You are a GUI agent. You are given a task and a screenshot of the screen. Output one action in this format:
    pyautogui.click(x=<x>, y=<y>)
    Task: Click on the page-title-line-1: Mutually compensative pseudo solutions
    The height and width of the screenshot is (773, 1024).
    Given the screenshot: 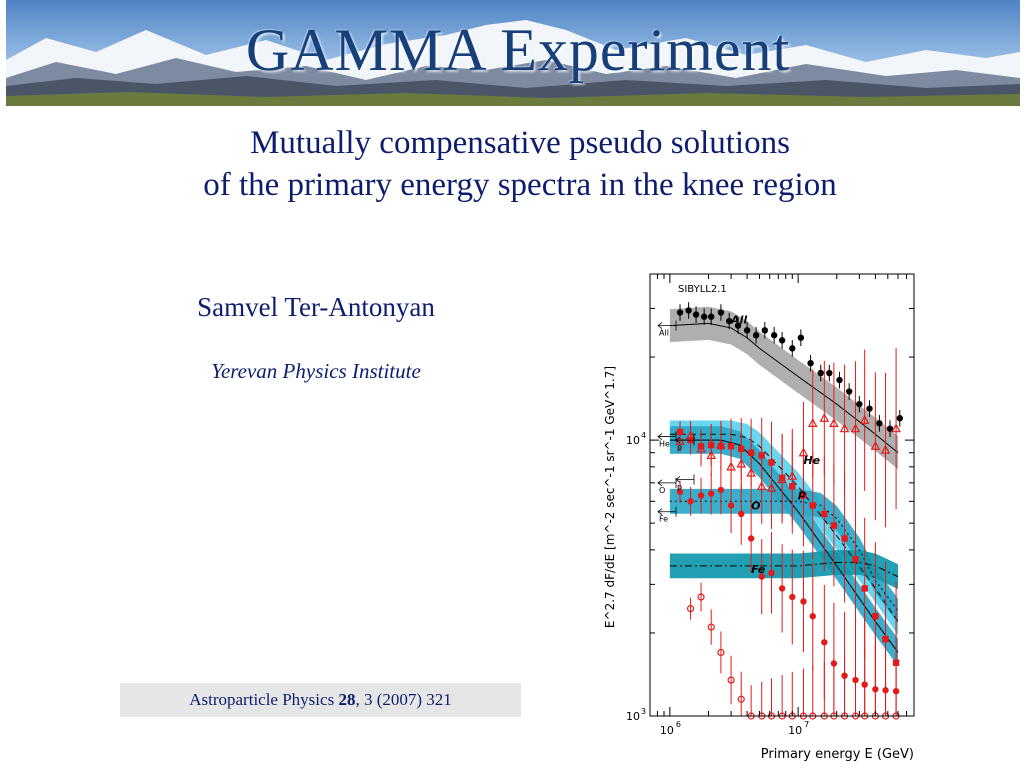 What is the action you would take?
    pyautogui.click(x=520, y=143)
    